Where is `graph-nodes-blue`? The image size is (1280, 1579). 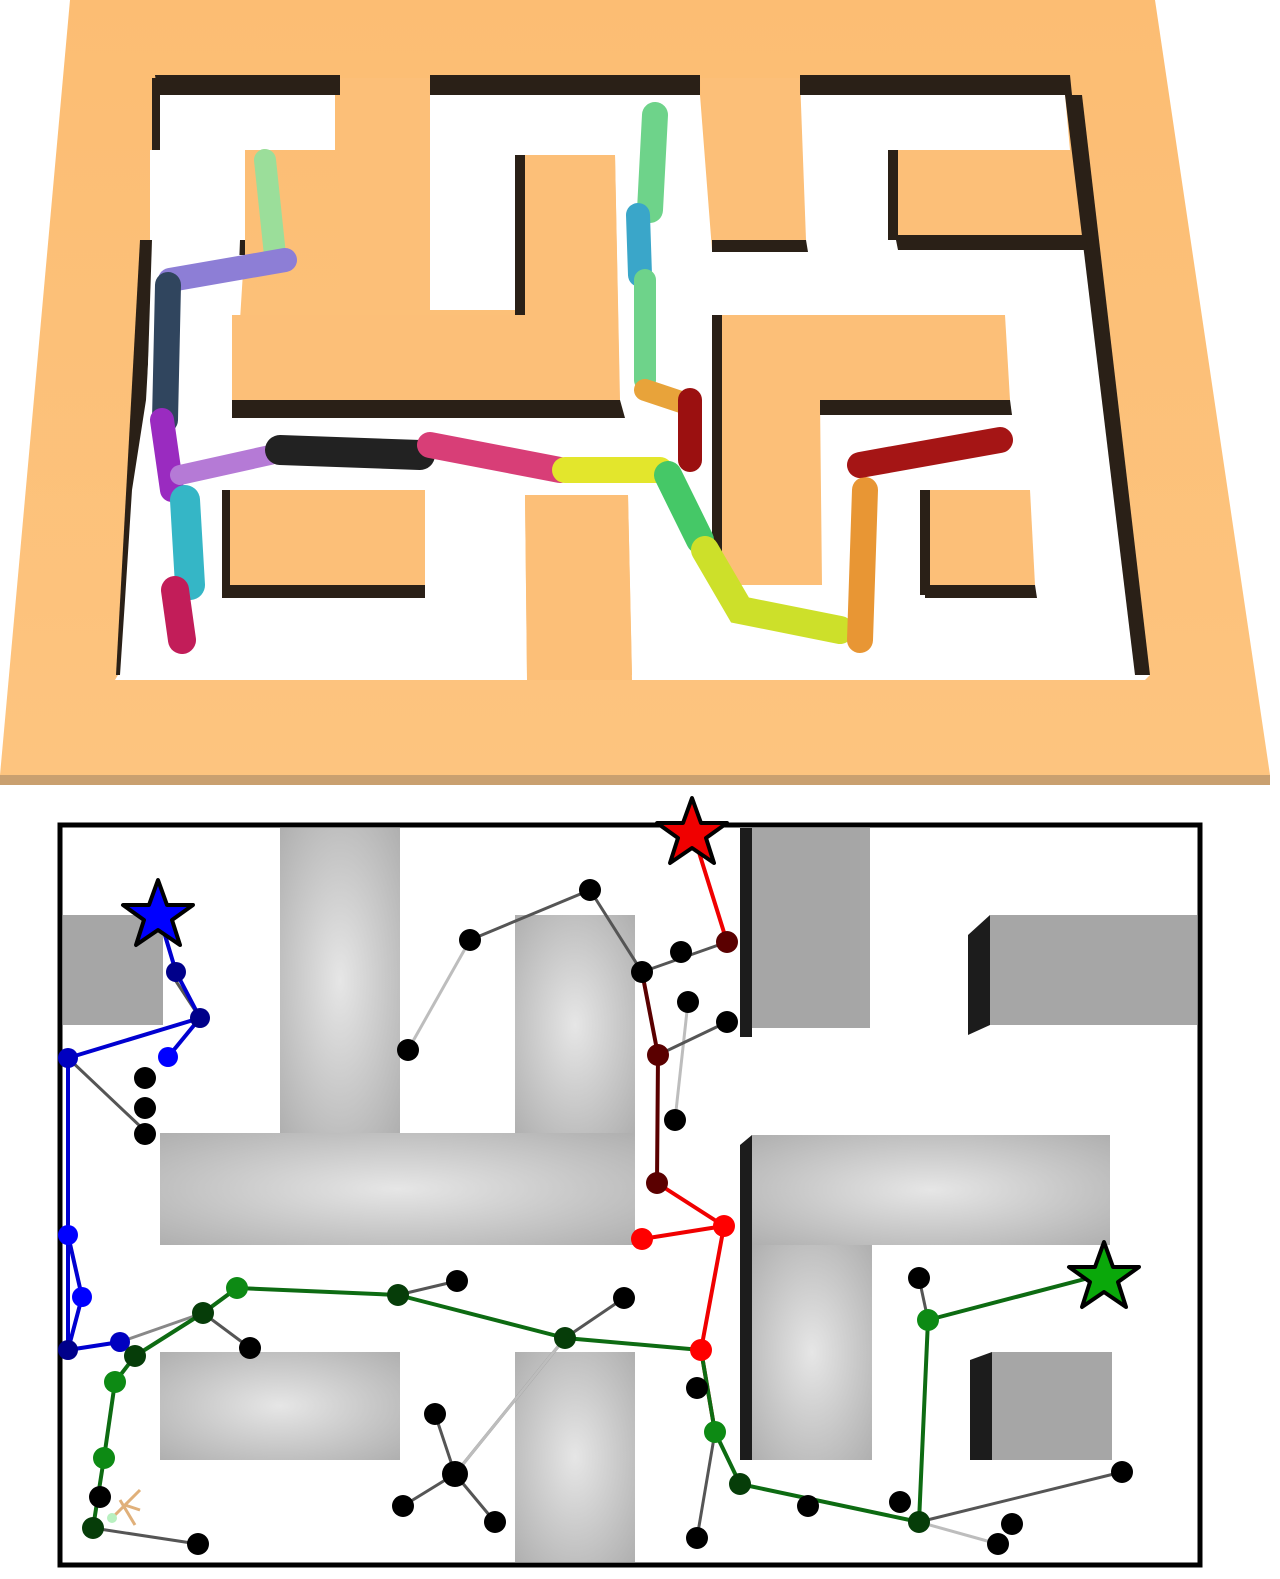 graph-nodes-blue is located at coordinates (134, 1161).